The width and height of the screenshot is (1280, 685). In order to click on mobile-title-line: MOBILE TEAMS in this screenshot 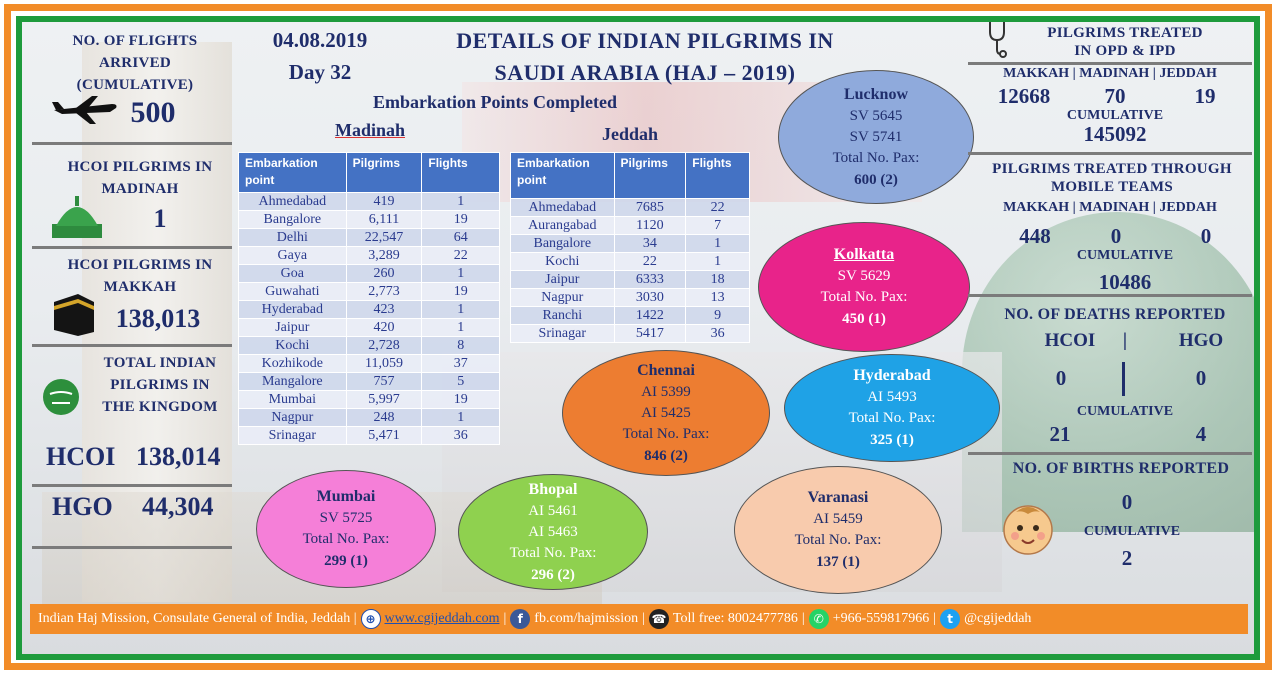, I will do `click(1112, 187)`.